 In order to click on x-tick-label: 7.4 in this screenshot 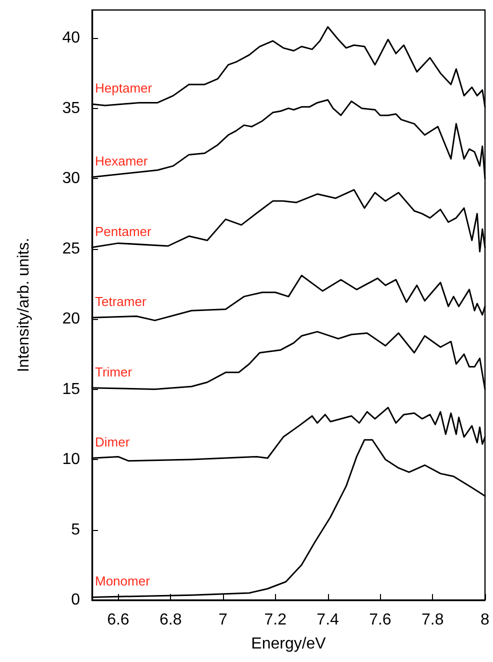, I will do `click(328, 620)`.